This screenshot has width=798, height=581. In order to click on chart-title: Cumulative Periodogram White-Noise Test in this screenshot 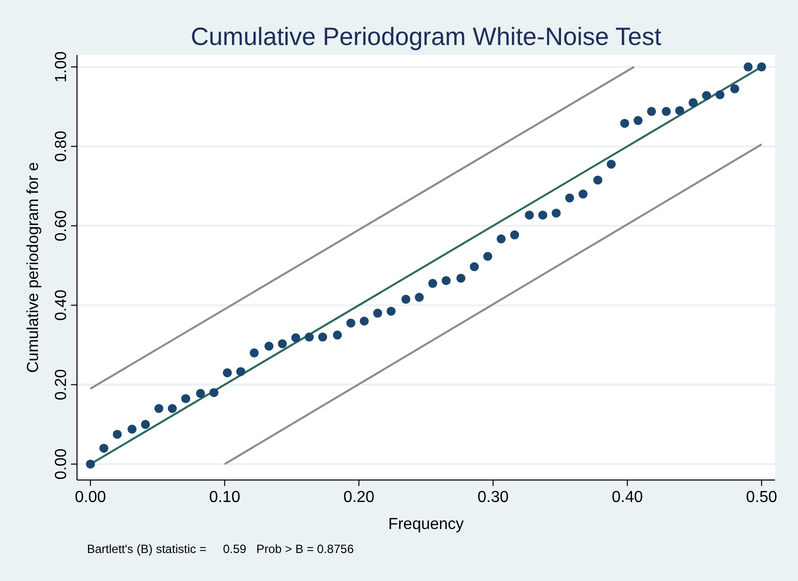, I will do `click(426, 37)`.